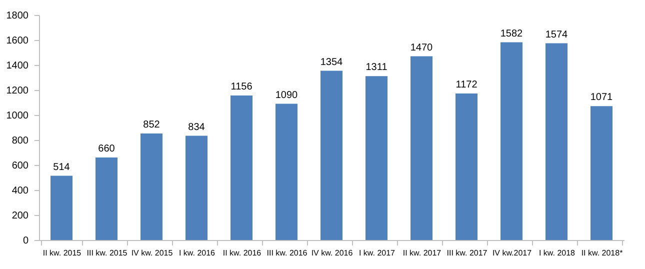  What do you see at coordinates (332, 62) in the screenshot?
I see `data-label: 1354` at bounding box center [332, 62].